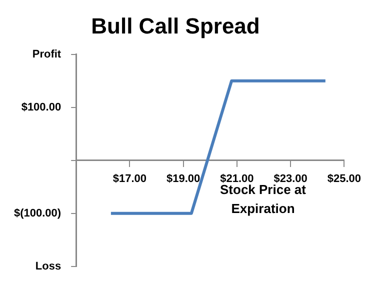 The width and height of the screenshot is (367, 283). I want to click on y-tick-label: $(100.00), so click(38, 213).